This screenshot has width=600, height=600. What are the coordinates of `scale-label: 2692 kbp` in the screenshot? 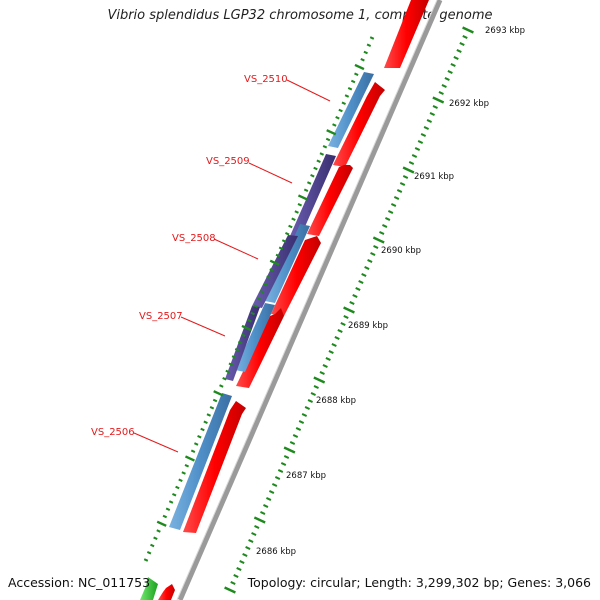 It's located at (469, 104).